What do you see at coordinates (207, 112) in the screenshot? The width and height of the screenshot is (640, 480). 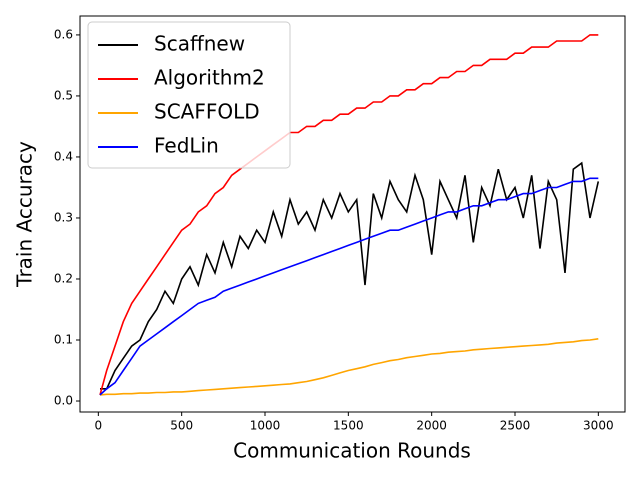 I see `legend-label: SCAFFOLD` at bounding box center [207, 112].